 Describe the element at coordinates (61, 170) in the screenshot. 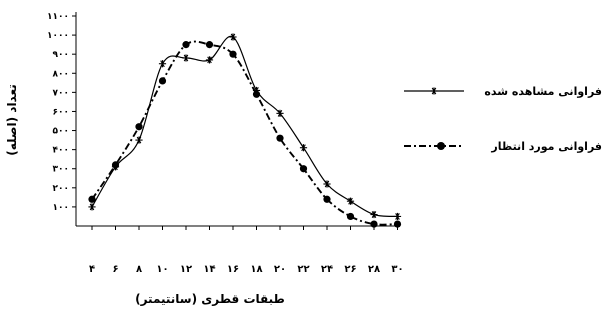

I see `y-tick-label: ۳۰۰` at that location.